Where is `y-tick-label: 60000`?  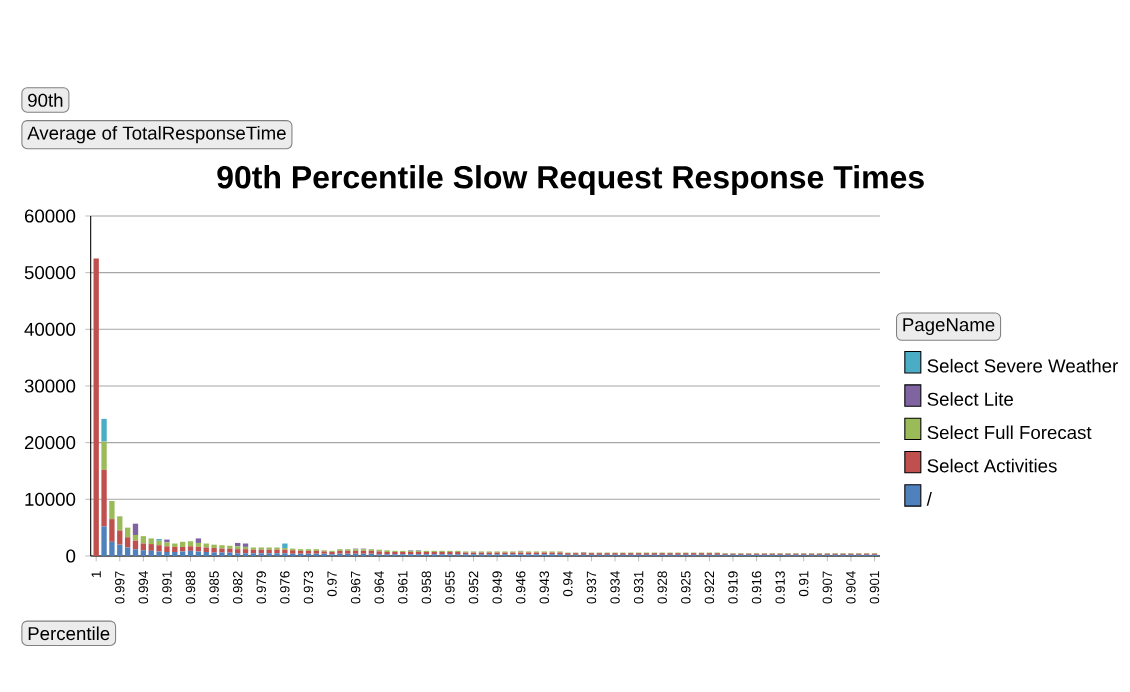
y-tick-label: 60000 is located at coordinates (50, 216).